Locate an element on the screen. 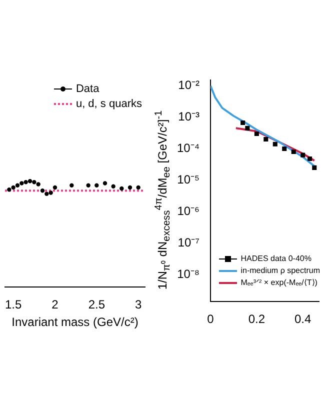 Image resolution: width=324 pixels, height=400 pixels. x-tick-label: 0.4 is located at coordinates (303, 319).